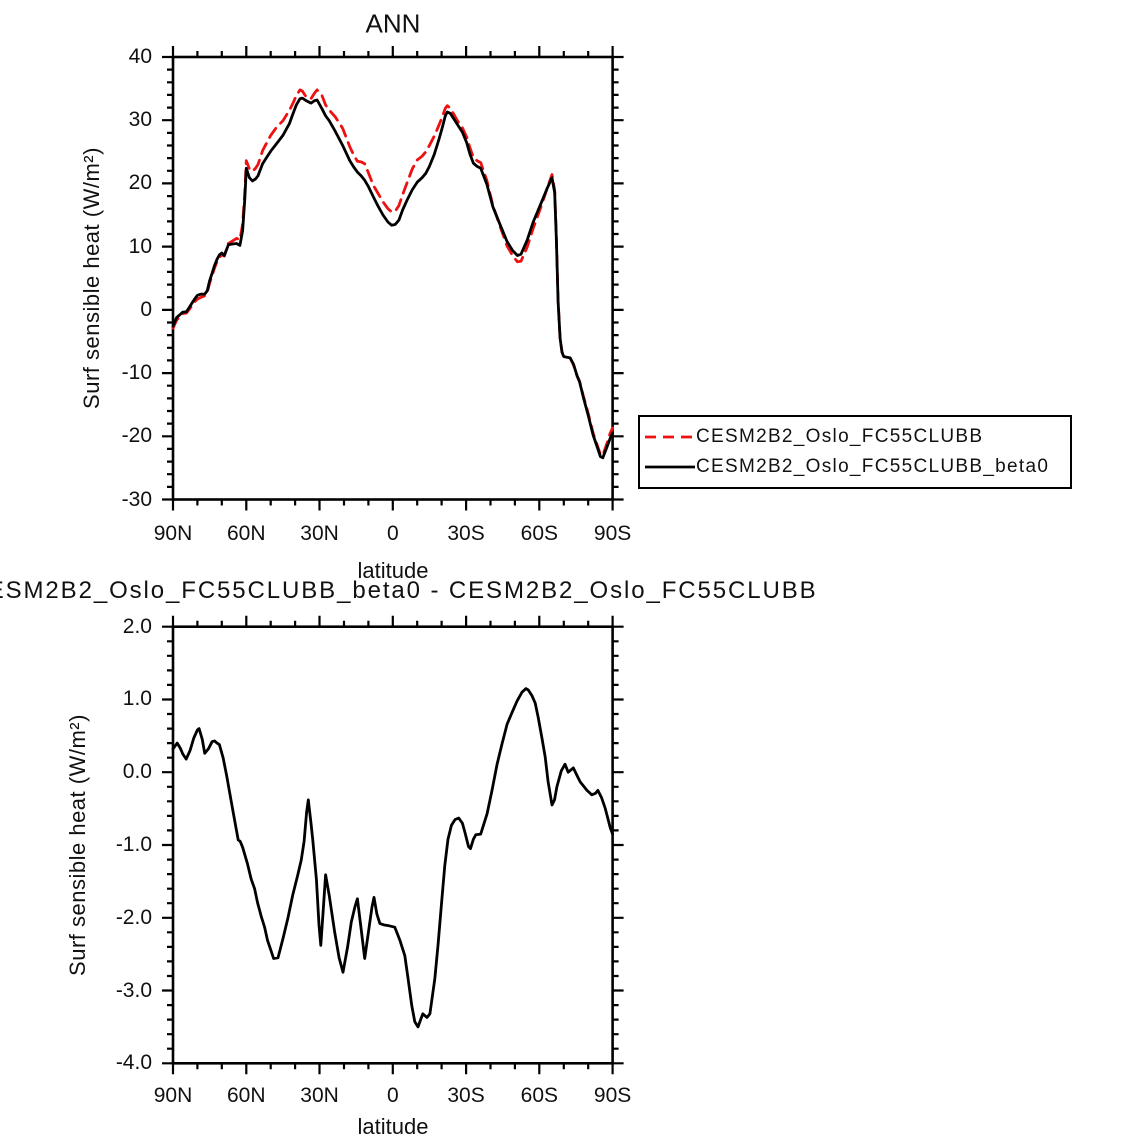 The height and width of the screenshot is (1146, 1144). What do you see at coordinates (133, 990) in the screenshot?
I see `y-tick-label: -3.0` at bounding box center [133, 990].